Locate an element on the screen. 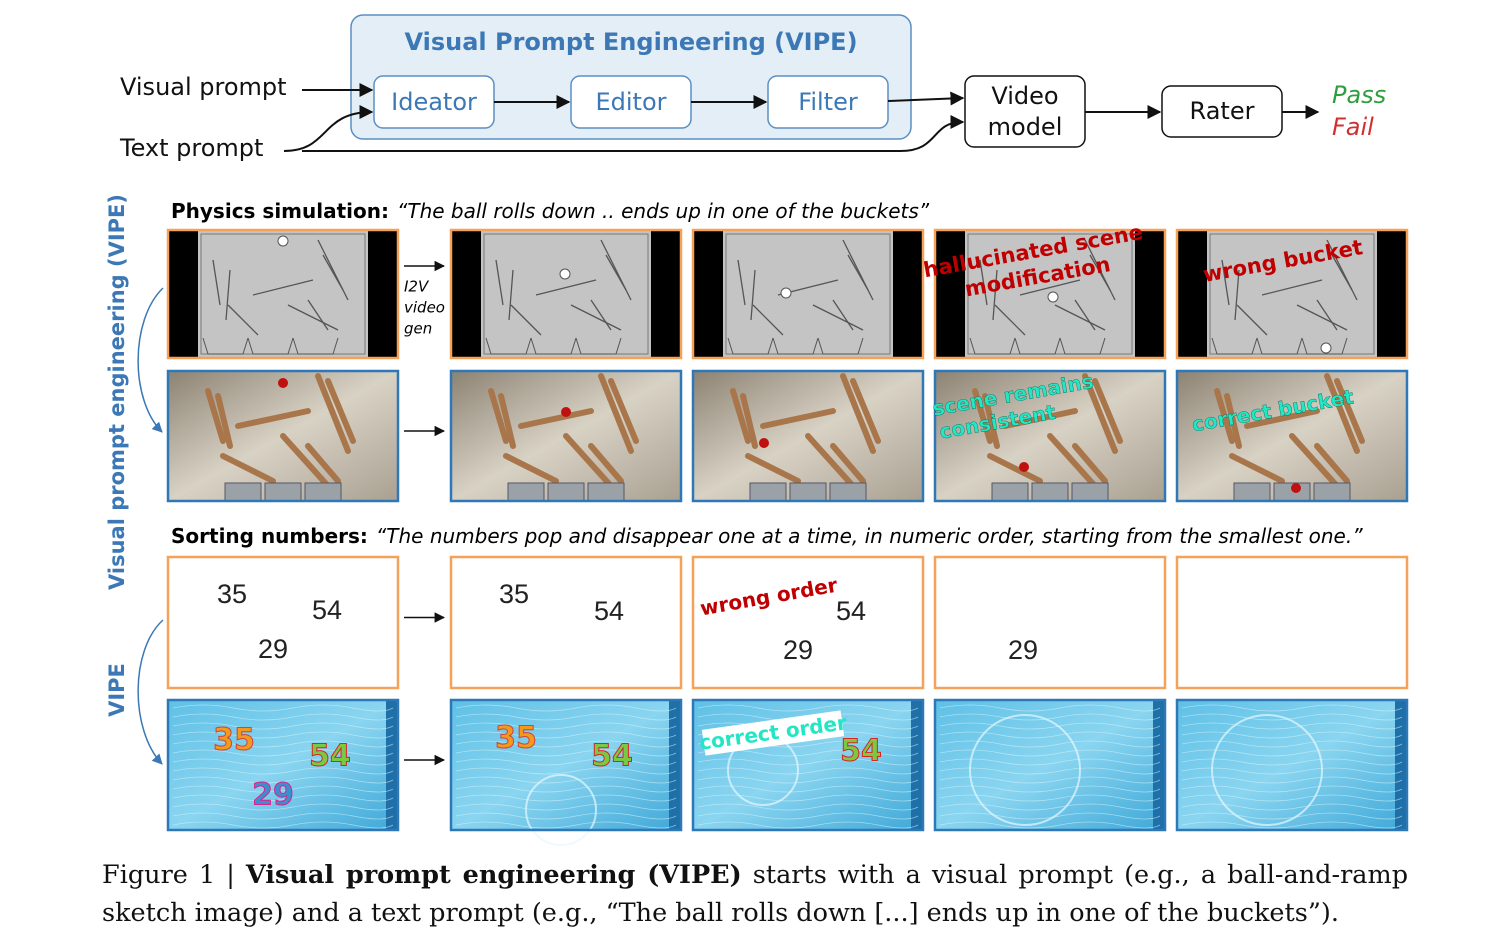  i2v-label: I2V is located at coordinates (417, 287).